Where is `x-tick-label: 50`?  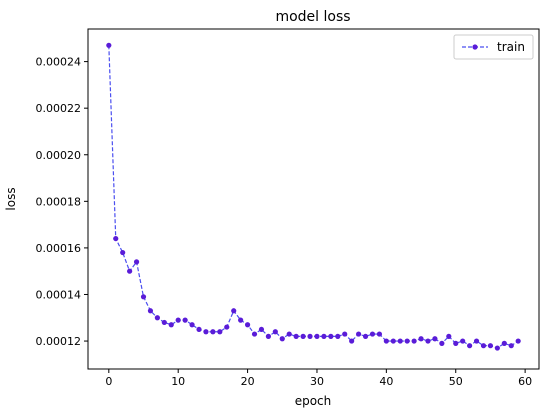
x-tick-label: 50 is located at coordinates (456, 381).